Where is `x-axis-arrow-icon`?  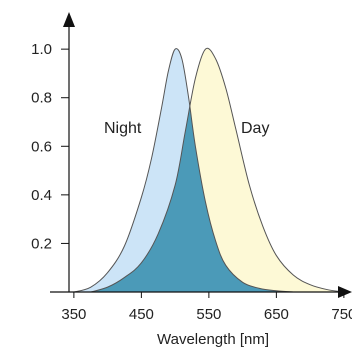 x-axis-arrow-icon is located at coordinates (345, 292).